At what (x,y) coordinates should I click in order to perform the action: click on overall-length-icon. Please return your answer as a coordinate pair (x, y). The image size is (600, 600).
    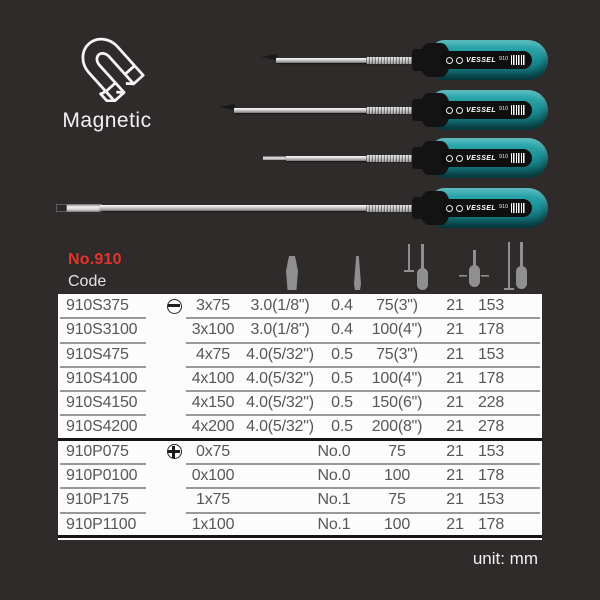
    Looking at the image, I should click on (515, 266).